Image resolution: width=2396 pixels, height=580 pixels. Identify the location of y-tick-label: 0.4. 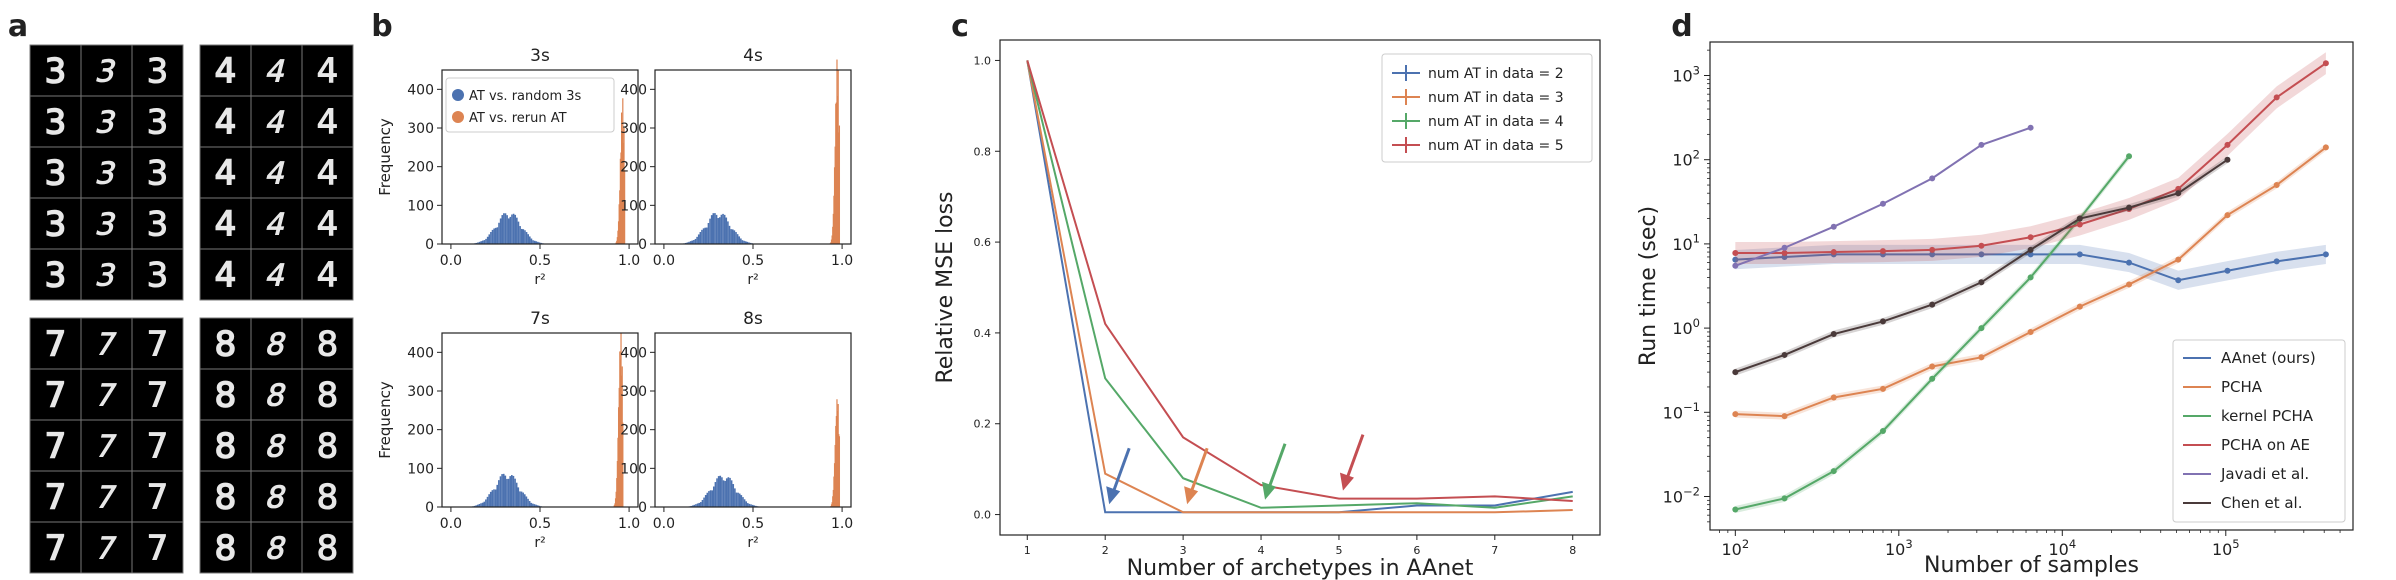
(983, 333).